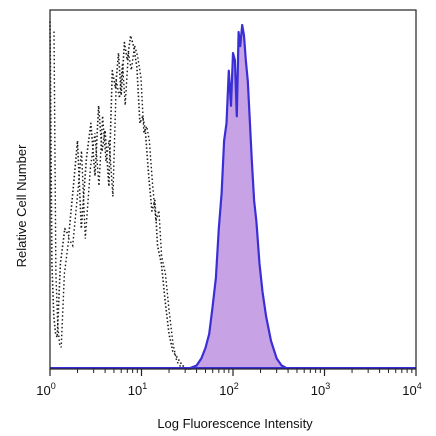  I want to click on x-axis-label: Log Fluorescence Intensity, so click(235, 423).